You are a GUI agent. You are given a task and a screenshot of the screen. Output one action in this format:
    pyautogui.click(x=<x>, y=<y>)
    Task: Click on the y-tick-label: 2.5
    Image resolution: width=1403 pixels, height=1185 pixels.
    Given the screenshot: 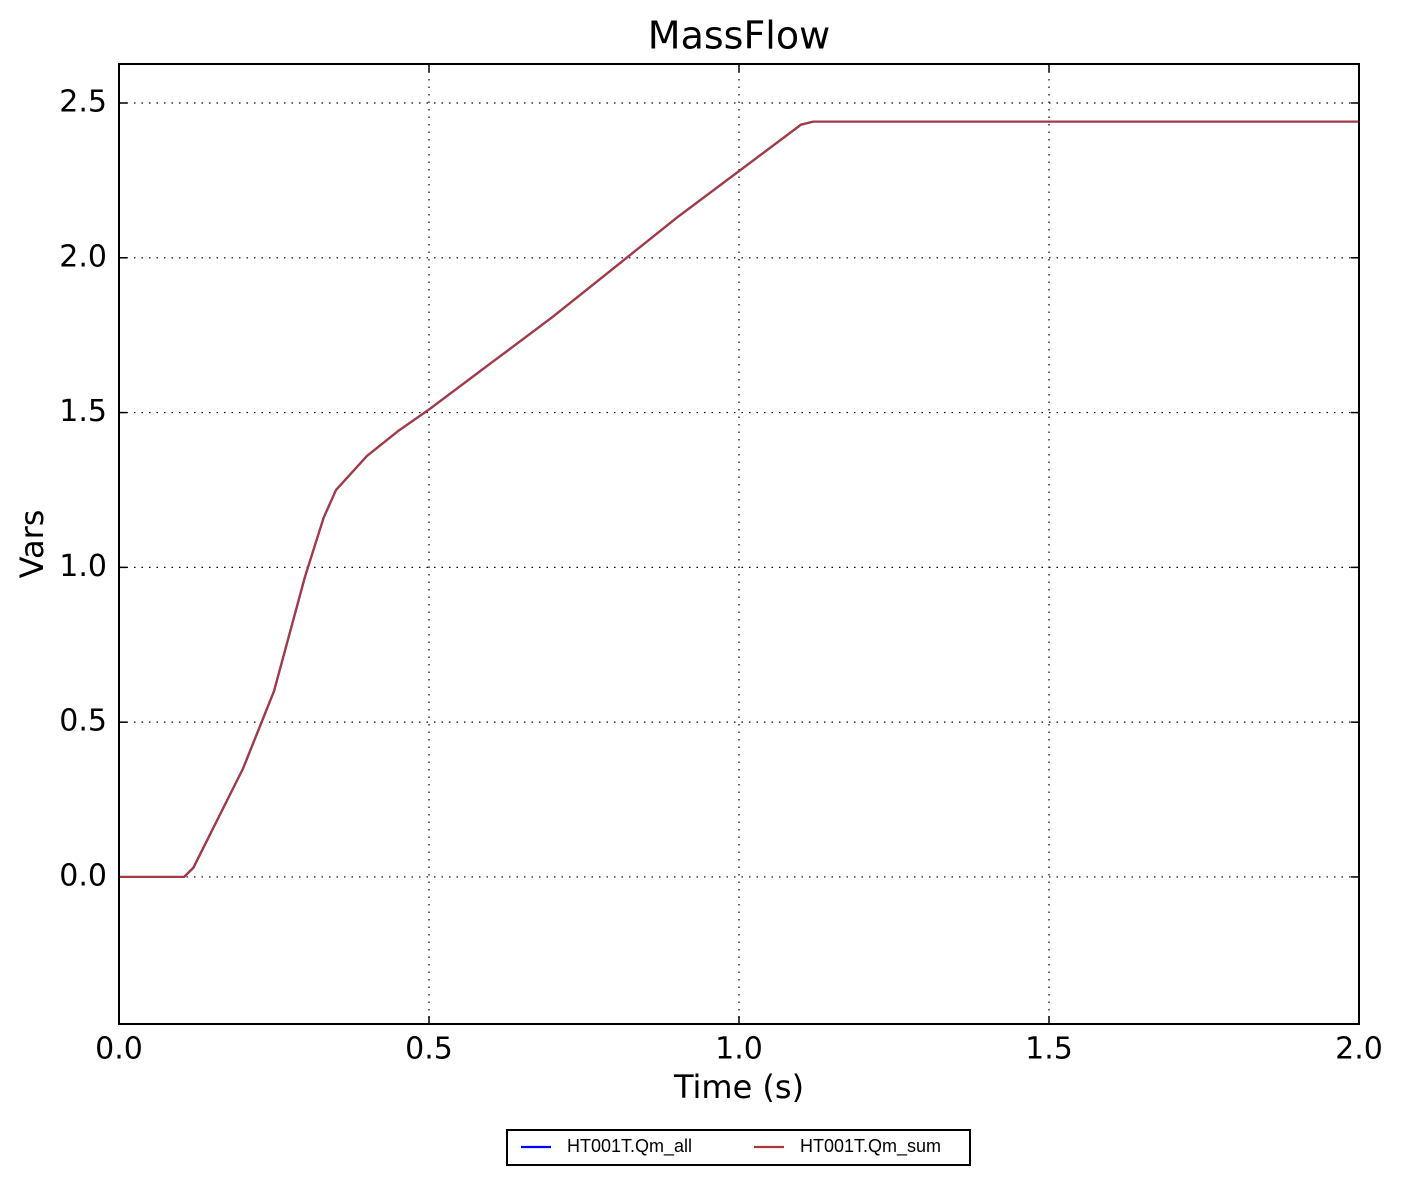 What is the action you would take?
    pyautogui.click(x=83, y=102)
    